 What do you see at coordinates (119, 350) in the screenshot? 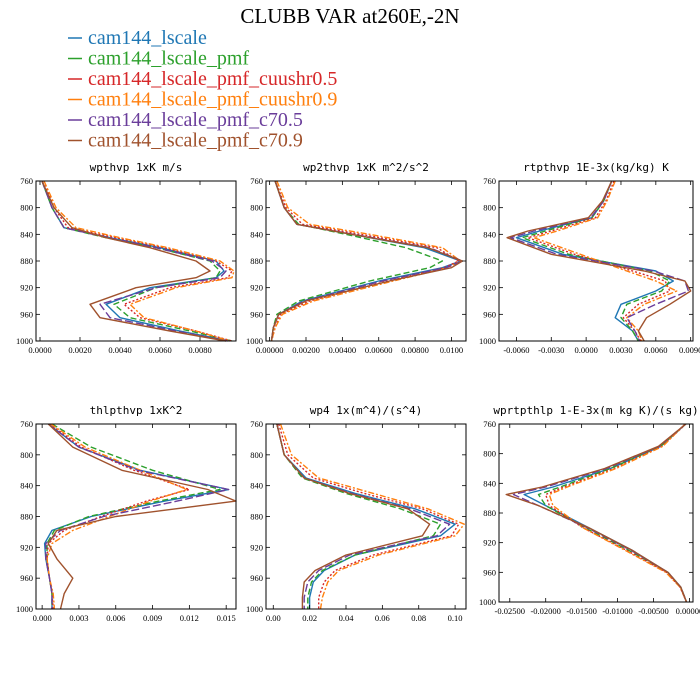
I see `x-tick-label: 0.0040` at bounding box center [119, 350].